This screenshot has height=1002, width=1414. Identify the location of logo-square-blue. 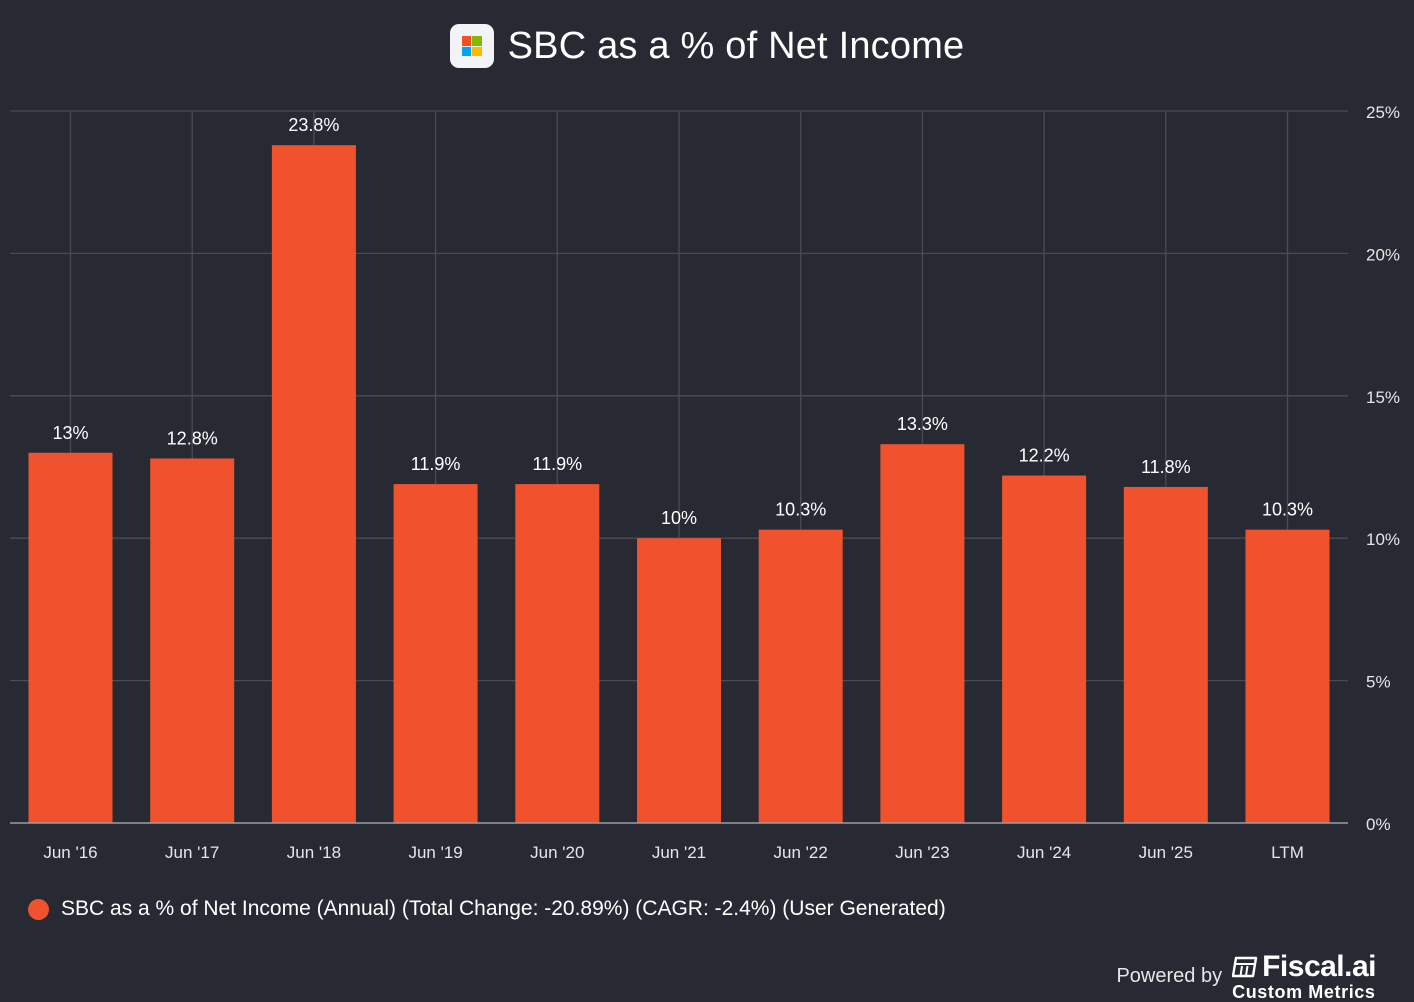
(466, 51).